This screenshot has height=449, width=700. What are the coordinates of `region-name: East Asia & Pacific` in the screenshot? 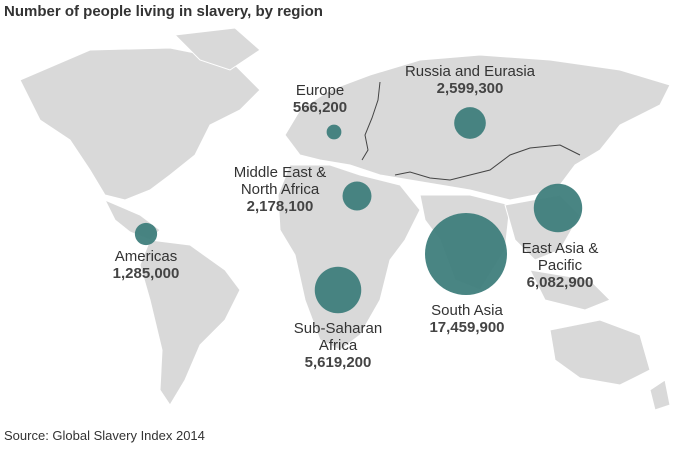 It's located at (560, 257).